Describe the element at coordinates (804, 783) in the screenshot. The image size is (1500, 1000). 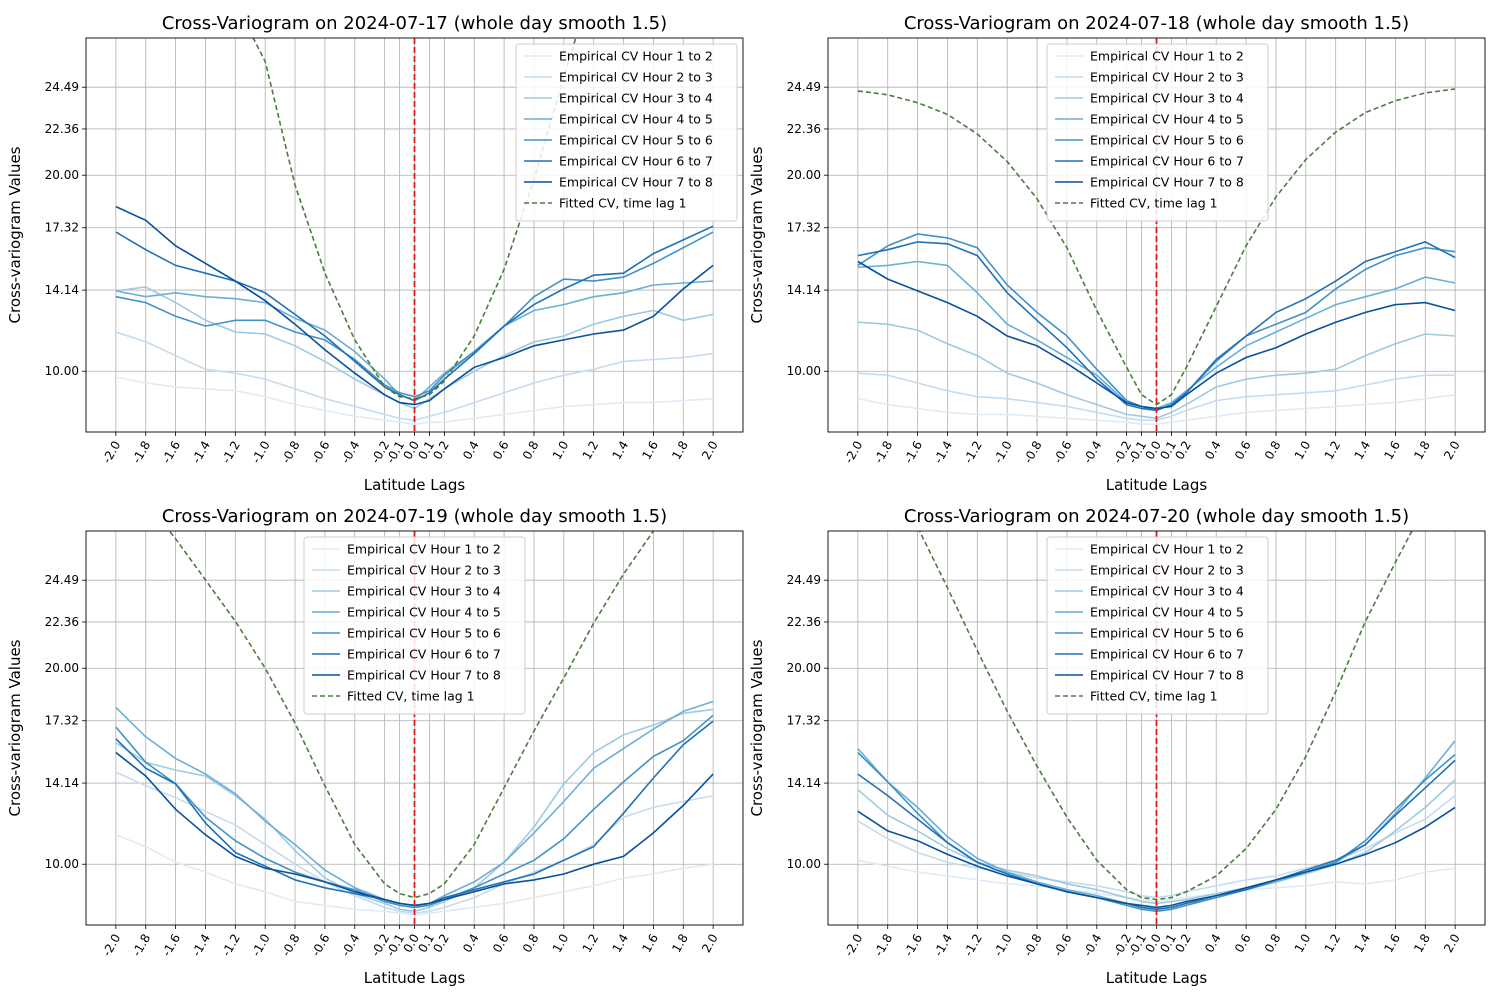
I see `y-tick-label: 14.14` at that location.